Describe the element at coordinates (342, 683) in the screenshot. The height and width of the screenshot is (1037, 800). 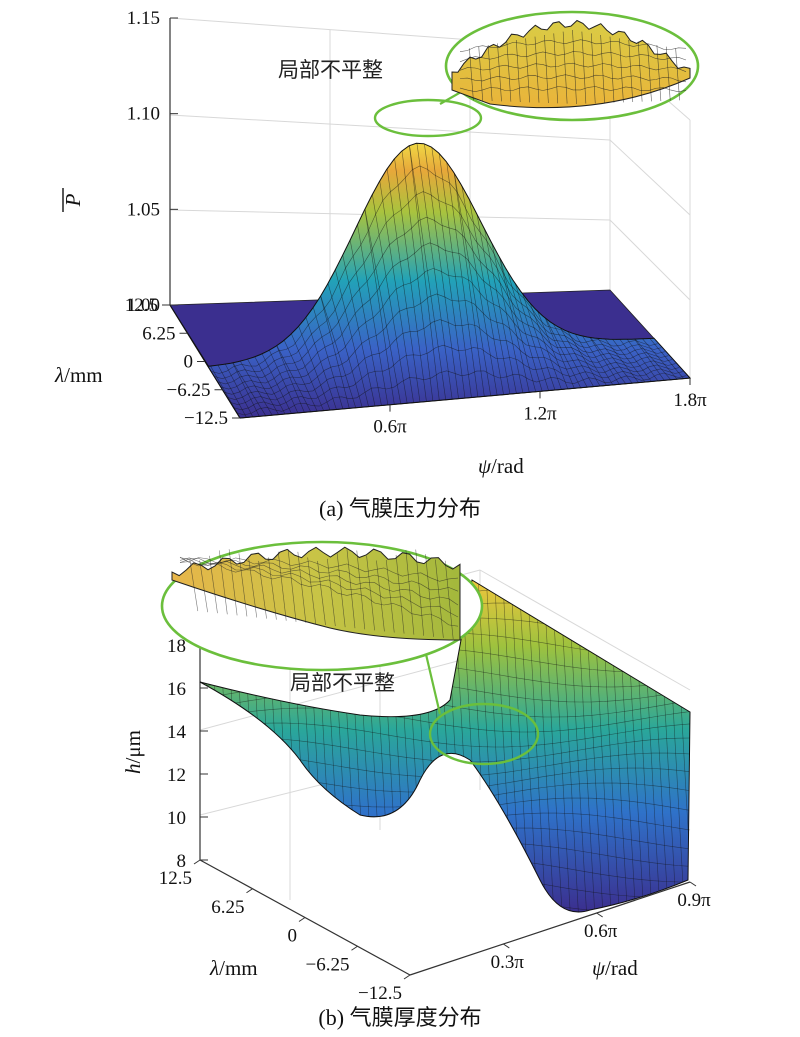
I see `thickness-annotation: 局部不平整` at that location.